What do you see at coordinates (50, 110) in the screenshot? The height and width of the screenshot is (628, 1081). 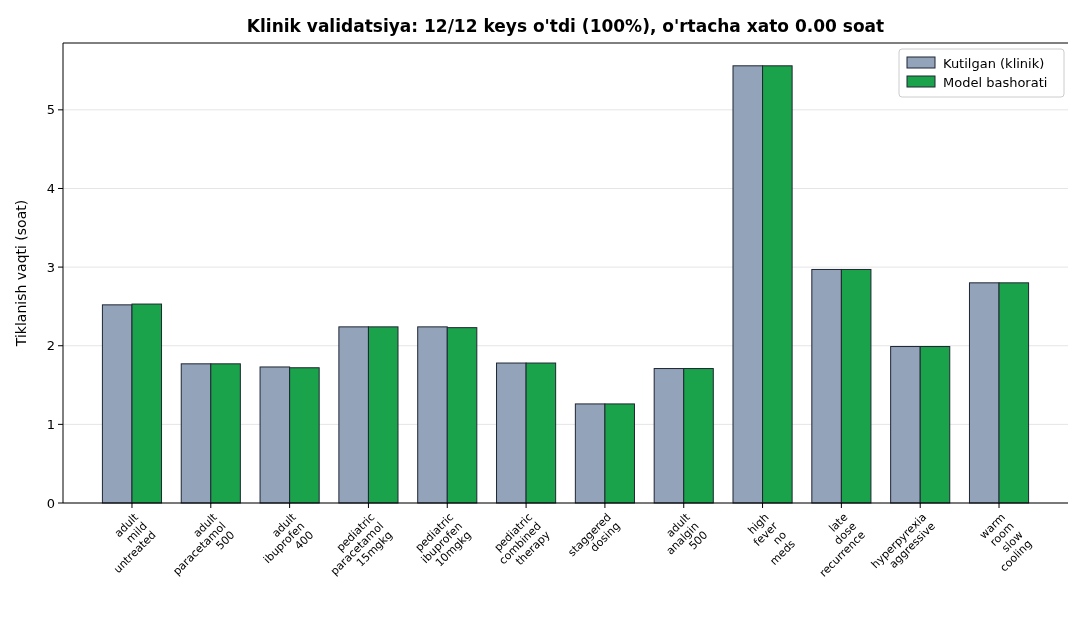 I see `y-tick-label: 5` at bounding box center [50, 110].